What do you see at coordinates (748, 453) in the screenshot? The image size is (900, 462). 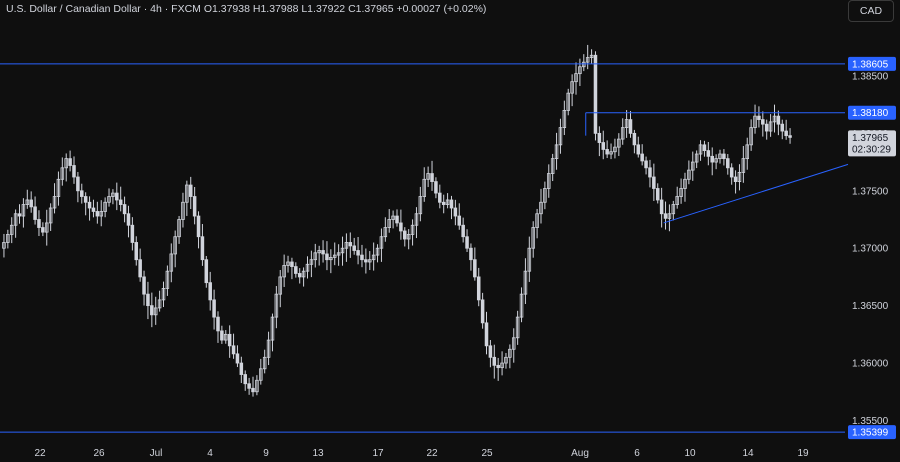 I see `x-tick-label-12: 14` at bounding box center [748, 453].